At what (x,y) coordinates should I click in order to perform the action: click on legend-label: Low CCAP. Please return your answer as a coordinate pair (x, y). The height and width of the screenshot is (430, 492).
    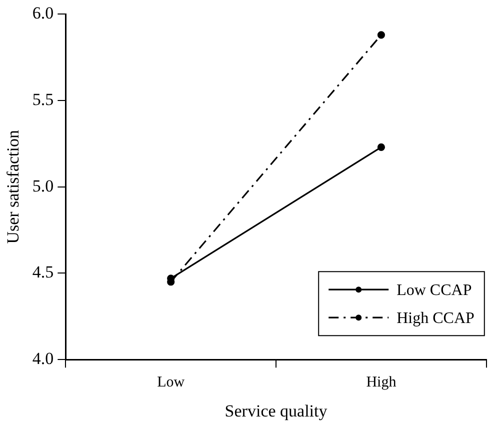
    Looking at the image, I should click on (434, 290).